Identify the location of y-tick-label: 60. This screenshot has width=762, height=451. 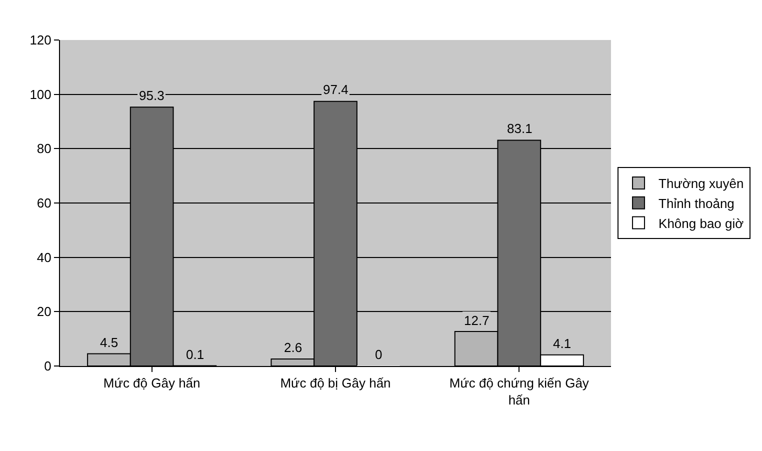
(44, 203).